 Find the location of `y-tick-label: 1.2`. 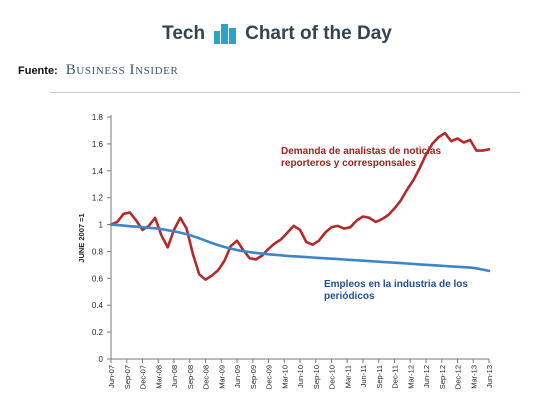

y-tick-label: 1.2 is located at coordinates (98, 198).